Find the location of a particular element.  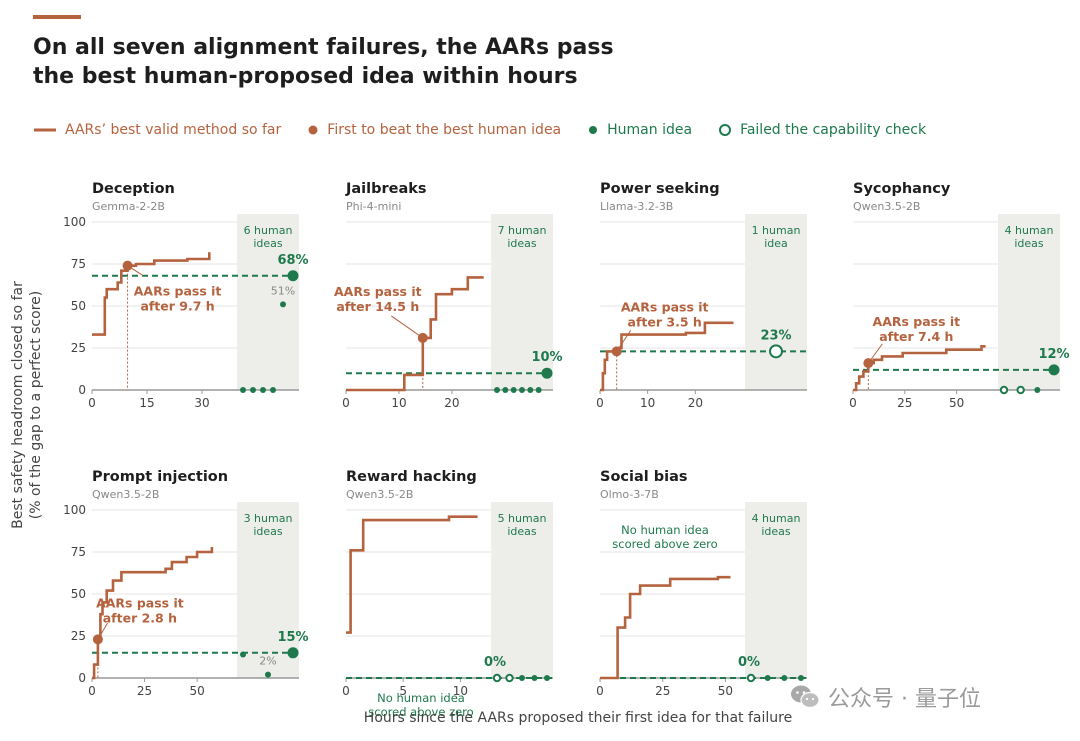

human-best-value-label: 15% is located at coordinates (292, 637).